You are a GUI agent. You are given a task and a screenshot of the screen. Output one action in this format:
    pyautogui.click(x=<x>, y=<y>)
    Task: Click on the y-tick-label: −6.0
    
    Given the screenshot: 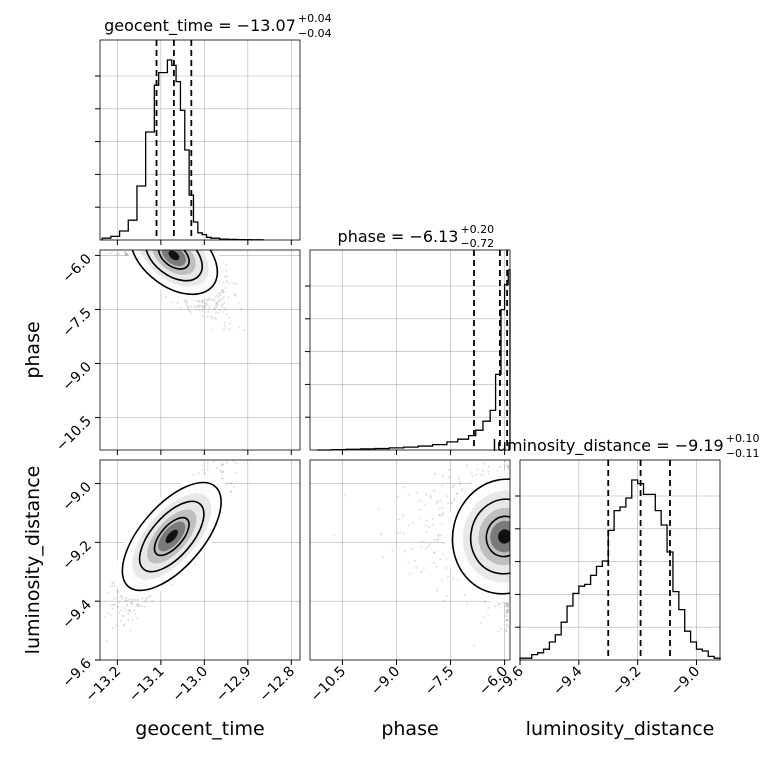 What is the action you would take?
    pyautogui.click(x=76, y=268)
    